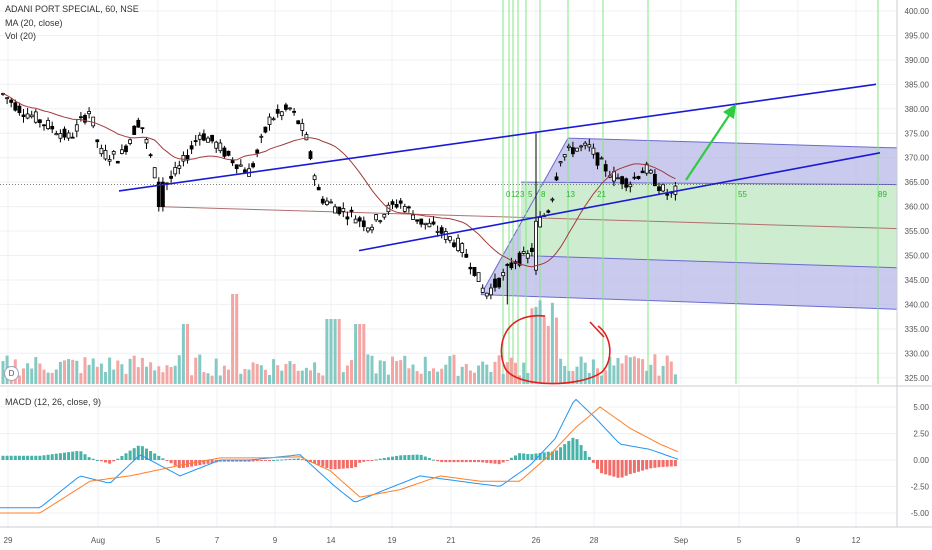  What do you see at coordinates (917, 84) in the screenshot?
I see `price-tick-label: 385.00` at bounding box center [917, 84].